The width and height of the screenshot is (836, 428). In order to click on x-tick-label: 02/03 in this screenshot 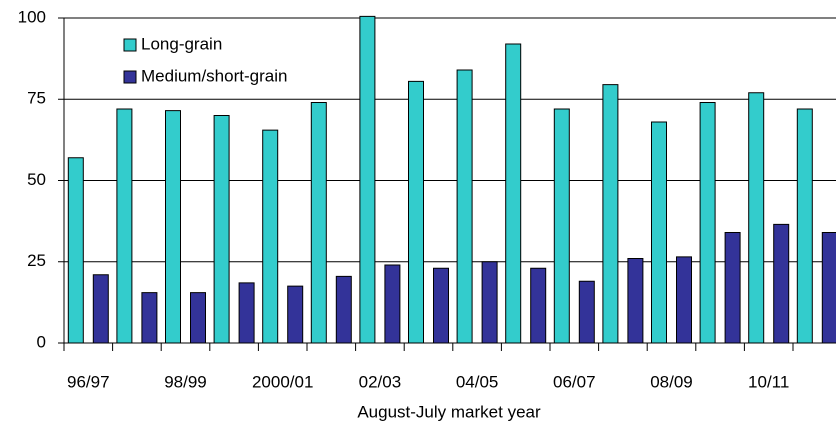, I will do `click(380, 381)`.